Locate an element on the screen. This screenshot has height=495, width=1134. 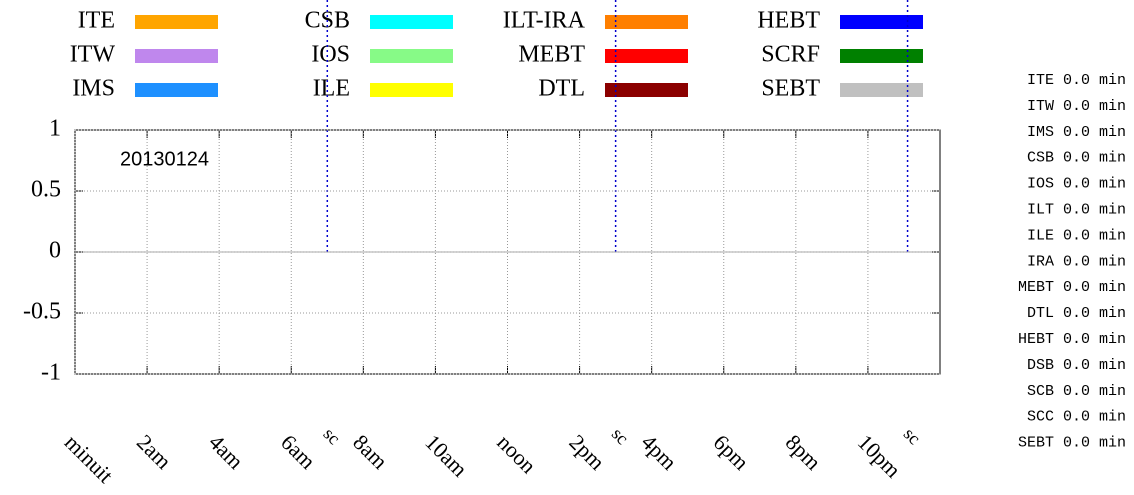
summary-line: DSB 0.0 min is located at coordinates (1076, 365).